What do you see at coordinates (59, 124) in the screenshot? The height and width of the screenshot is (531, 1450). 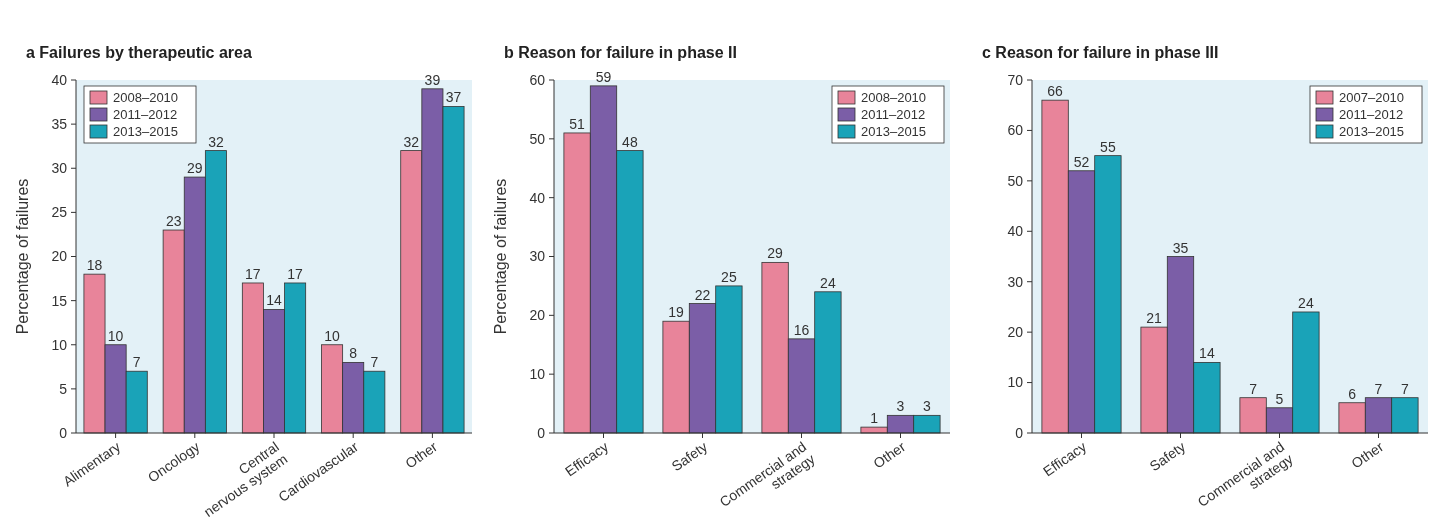 I see `y-tick-label: 35` at bounding box center [59, 124].